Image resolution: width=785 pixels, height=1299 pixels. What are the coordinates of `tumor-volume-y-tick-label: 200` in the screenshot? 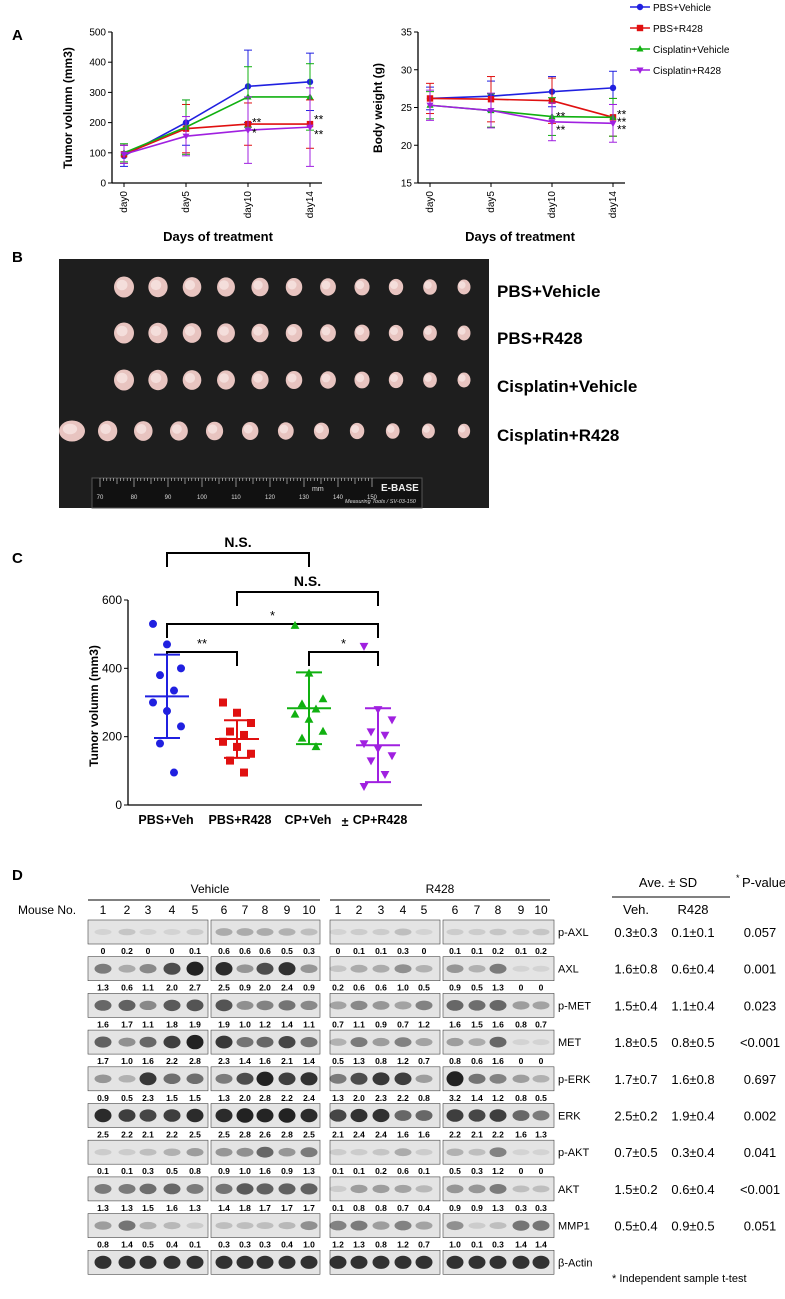 It's located at (97, 123).